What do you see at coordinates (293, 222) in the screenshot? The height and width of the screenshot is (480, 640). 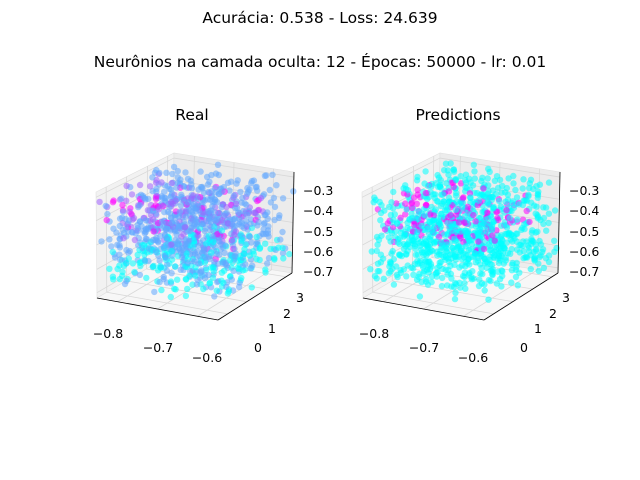 I see `axis-line` at bounding box center [293, 222].